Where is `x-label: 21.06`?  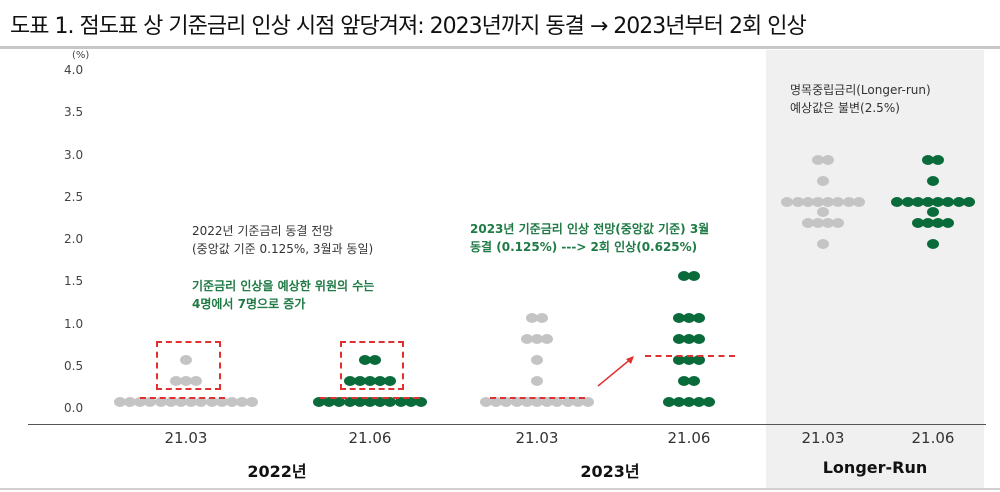 x-label: 21.06 is located at coordinates (689, 438).